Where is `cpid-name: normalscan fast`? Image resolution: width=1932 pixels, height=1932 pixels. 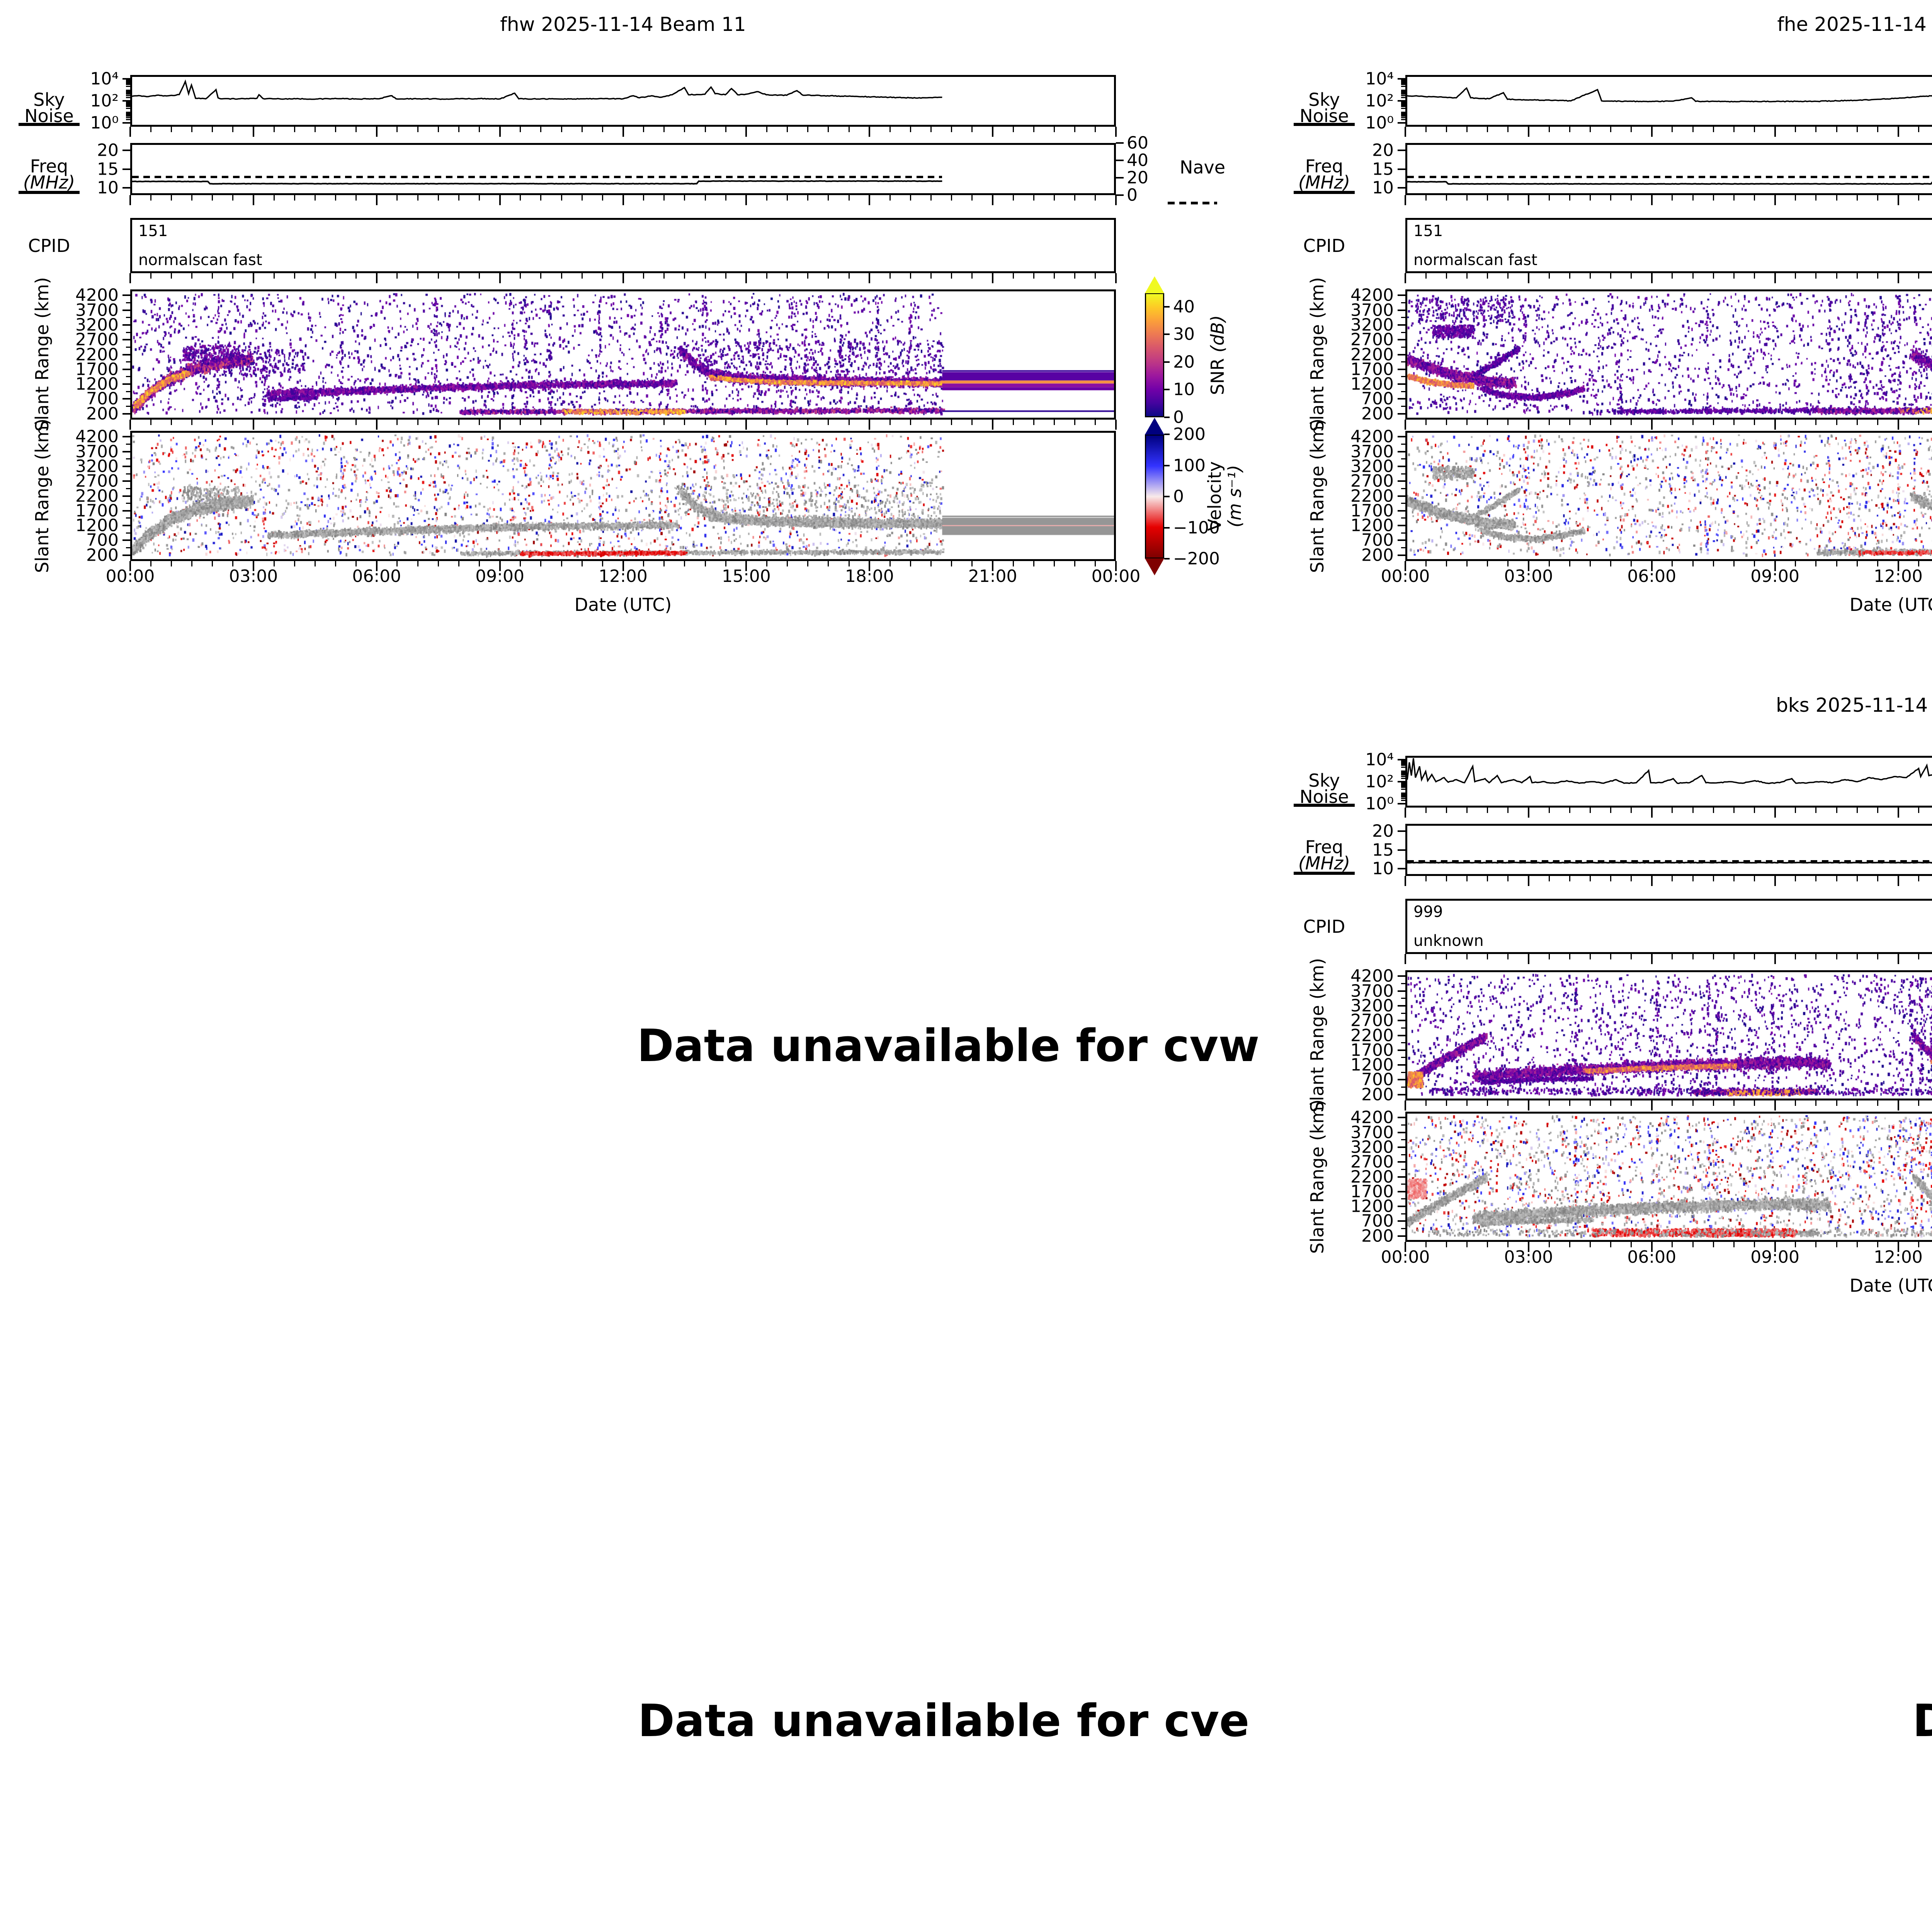 cpid-name: normalscan fast is located at coordinates (1475, 260).